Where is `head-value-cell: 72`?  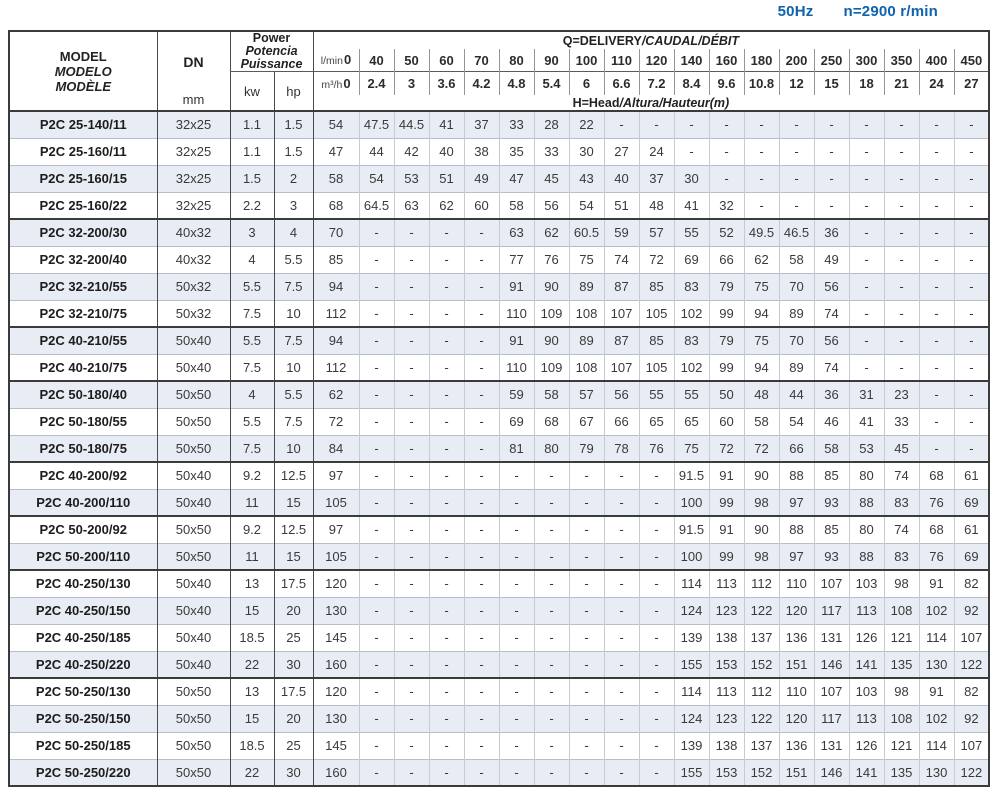
head-value-cell: 72 is located at coordinates (335, 421).